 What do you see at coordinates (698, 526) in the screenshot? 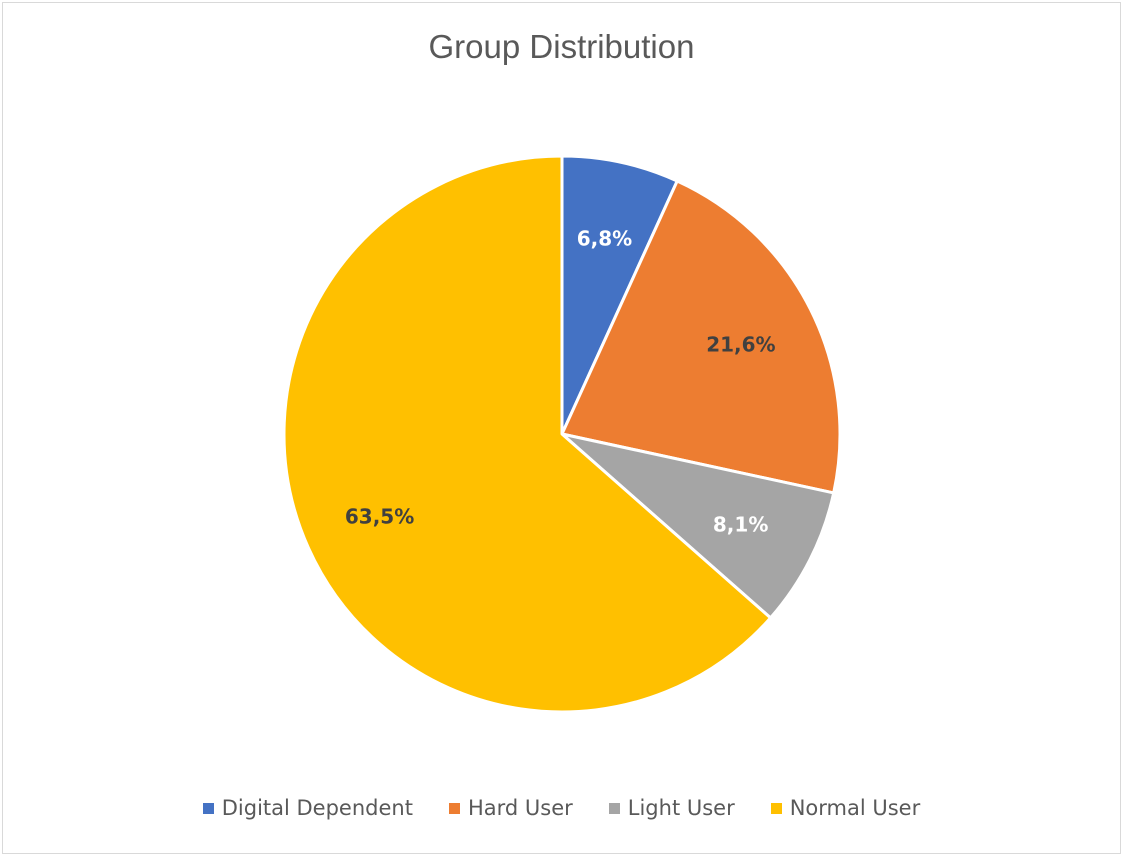
I see `pie-slice-light-user` at bounding box center [698, 526].